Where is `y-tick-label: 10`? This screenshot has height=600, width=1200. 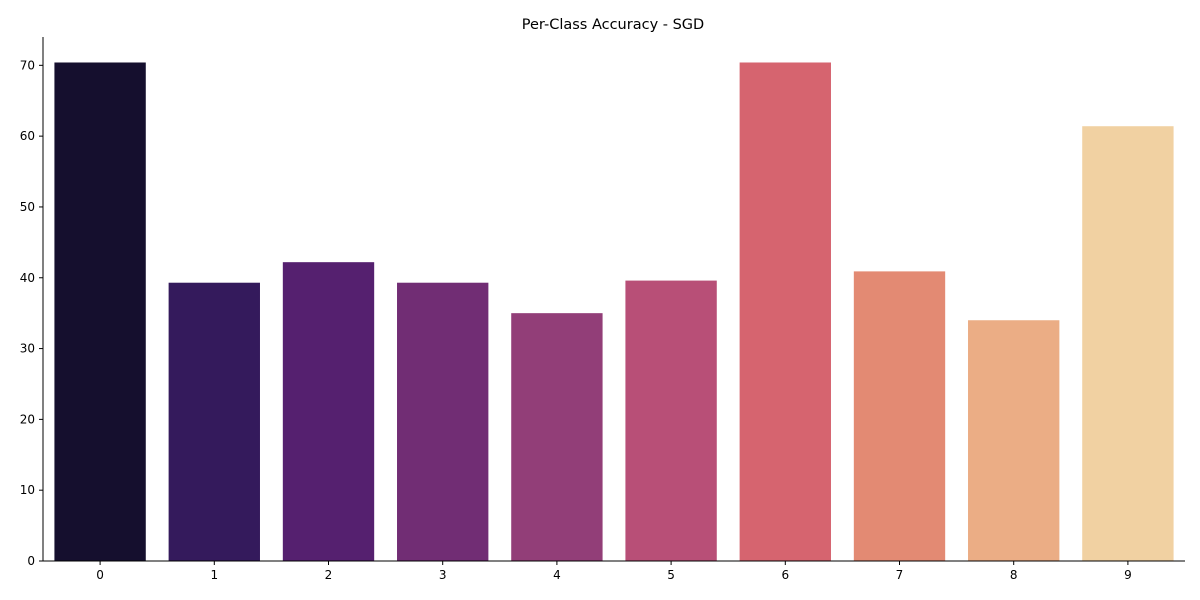
y-tick-label: 10 is located at coordinates (27, 490).